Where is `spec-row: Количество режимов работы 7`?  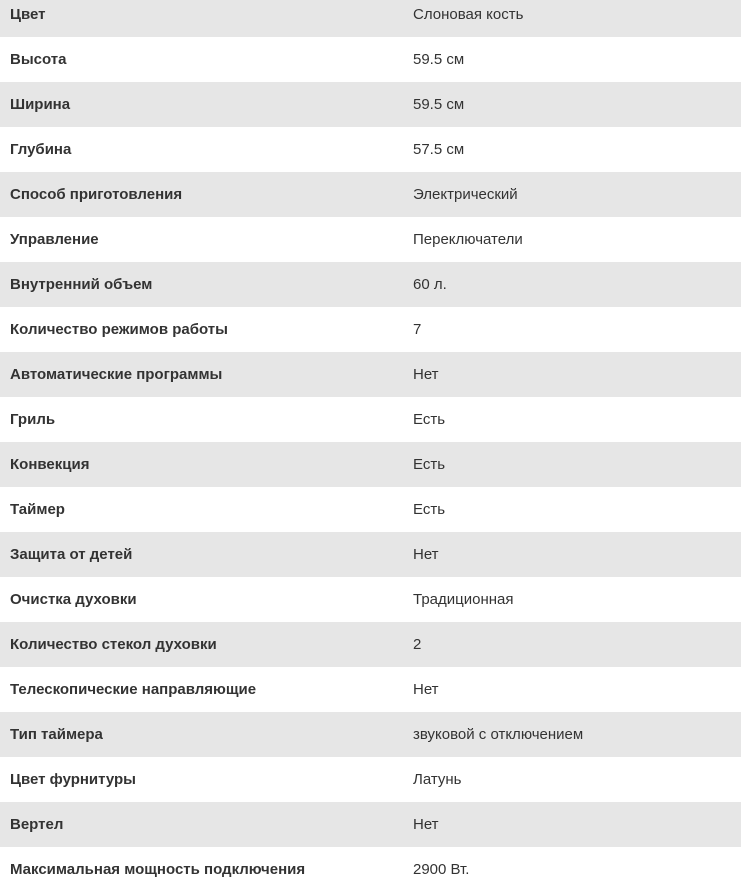 spec-row: Количество режимов работы 7 is located at coordinates (370, 329).